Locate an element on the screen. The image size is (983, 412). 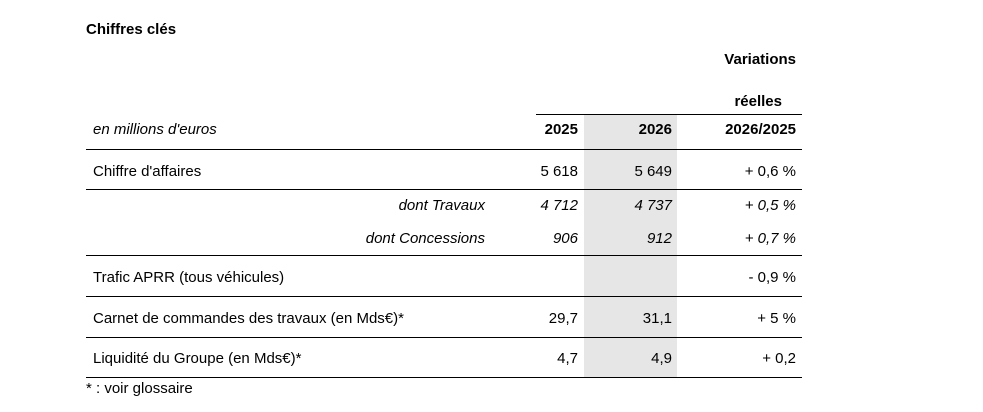
cell-variation: + 0,2 is located at coordinates (779, 358).